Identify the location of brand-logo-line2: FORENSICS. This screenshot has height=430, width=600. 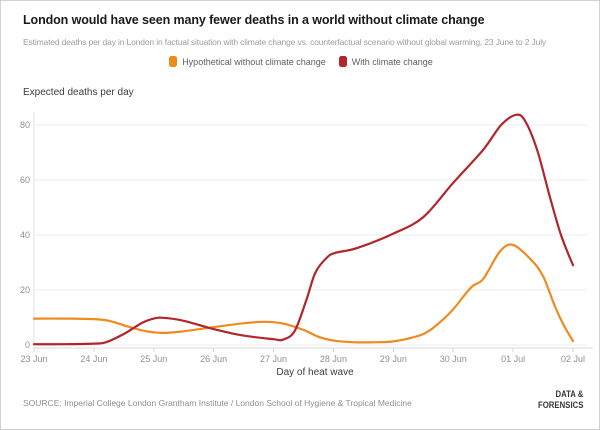
(560, 405).